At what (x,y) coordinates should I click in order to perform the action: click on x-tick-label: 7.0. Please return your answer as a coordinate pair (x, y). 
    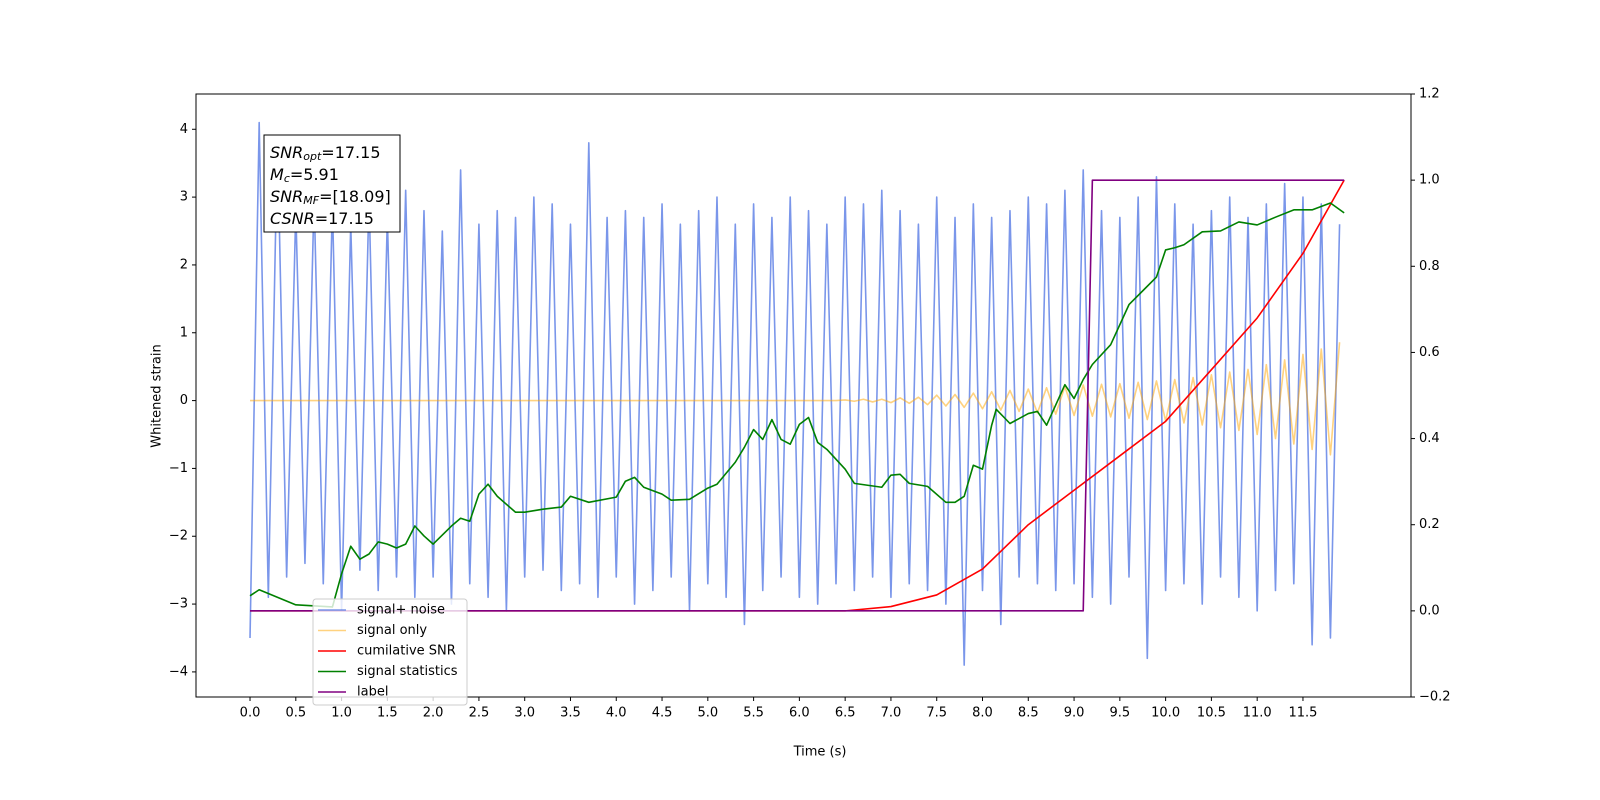
    Looking at the image, I should click on (891, 713).